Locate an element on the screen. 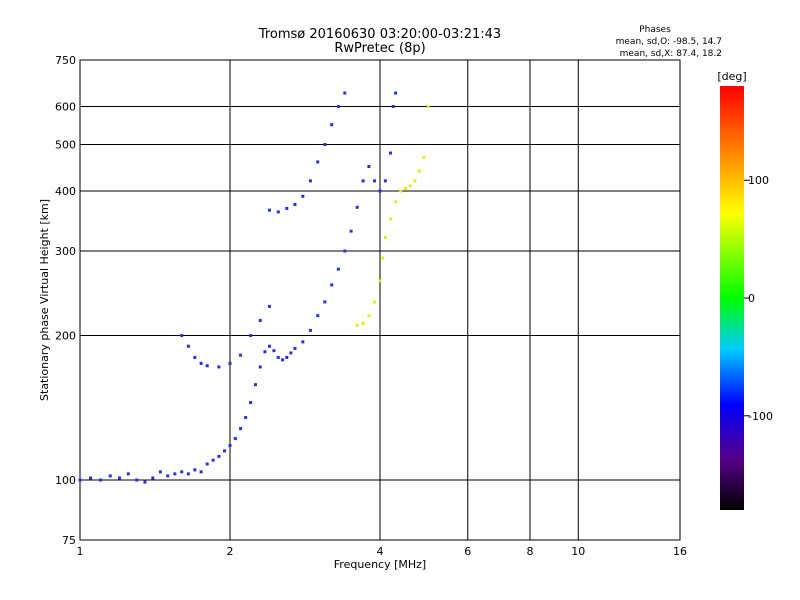  x-tick-label: 16 is located at coordinates (680, 551).